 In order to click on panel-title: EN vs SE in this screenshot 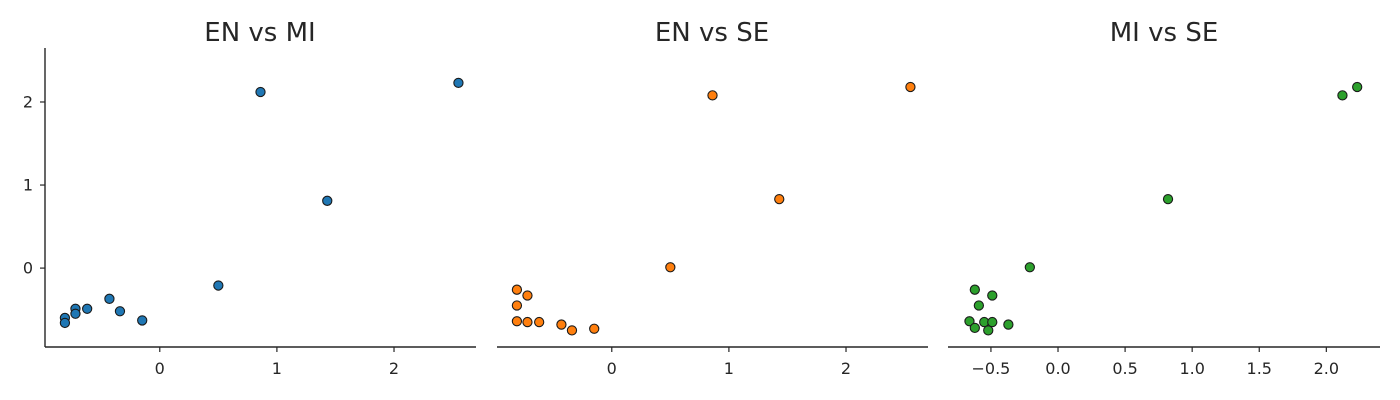, I will do `click(712, 33)`.